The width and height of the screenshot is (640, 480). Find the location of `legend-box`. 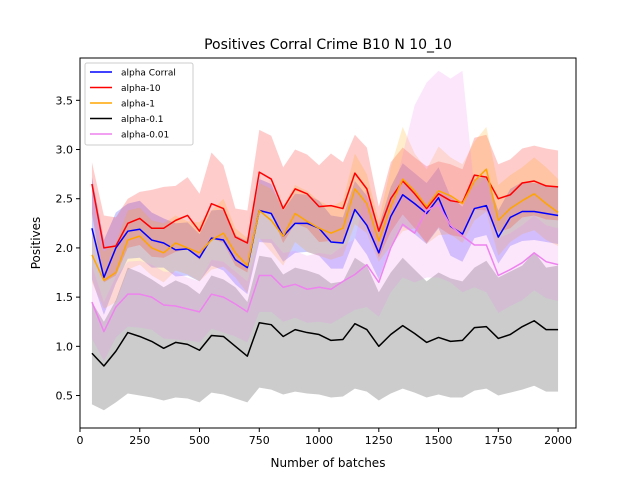

legend-box is located at coordinates (139, 104).